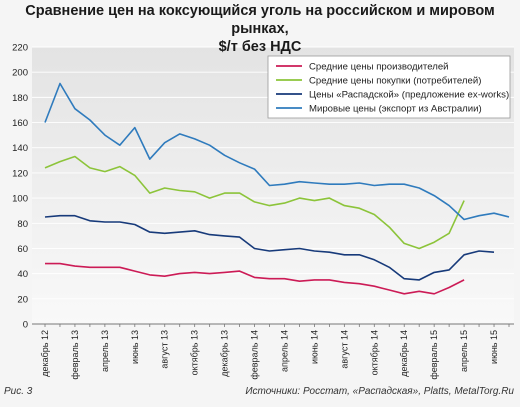 This screenshot has width=520, height=407. What do you see at coordinates (344, 349) in the screenshot?
I see `x-tick-label: август 14` at bounding box center [344, 349].